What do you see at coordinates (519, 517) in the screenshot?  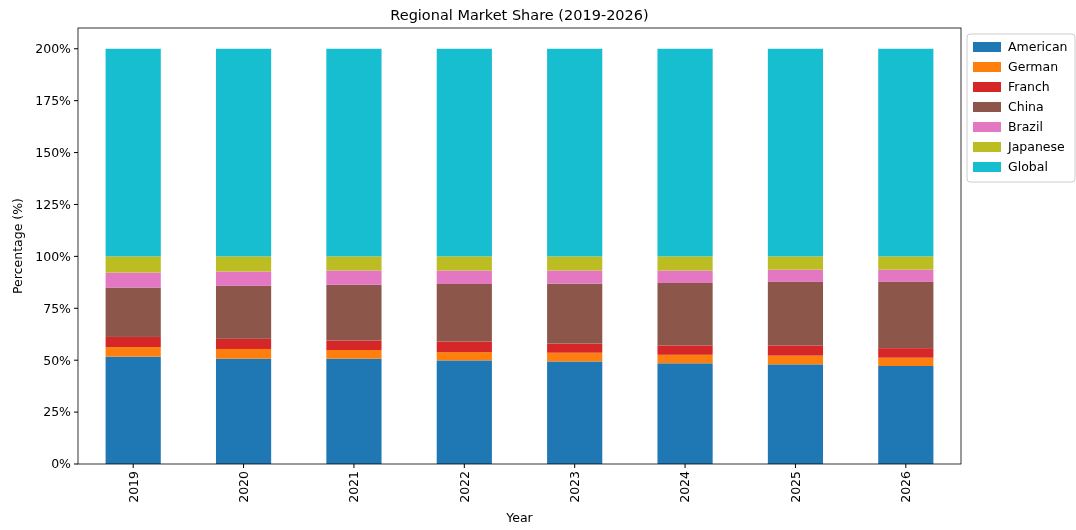 I see `x-axis-title: Year` at bounding box center [519, 517].